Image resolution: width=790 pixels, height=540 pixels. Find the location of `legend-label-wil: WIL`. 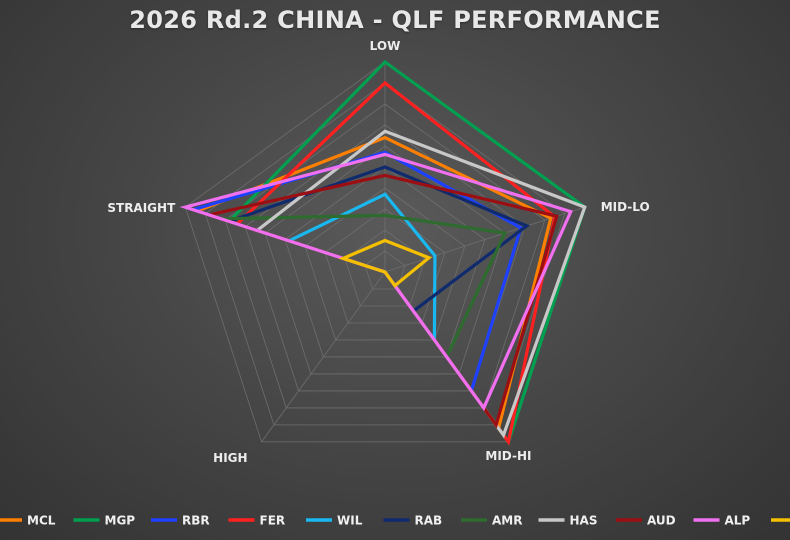

legend-label-wil: WIL is located at coordinates (350, 521).